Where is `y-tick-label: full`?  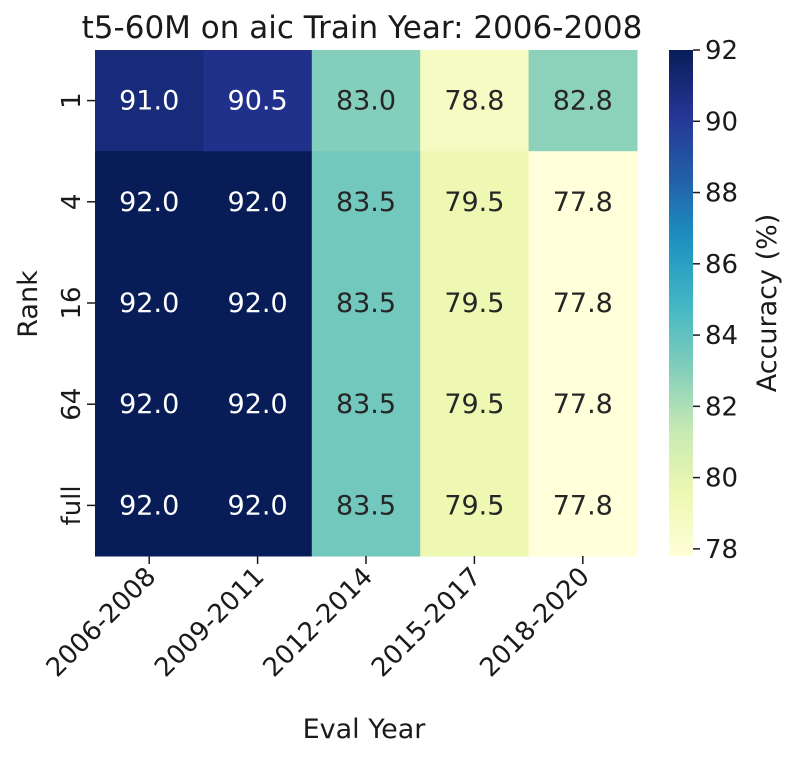 y-tick-label: full is located at coordinates (72, 505).